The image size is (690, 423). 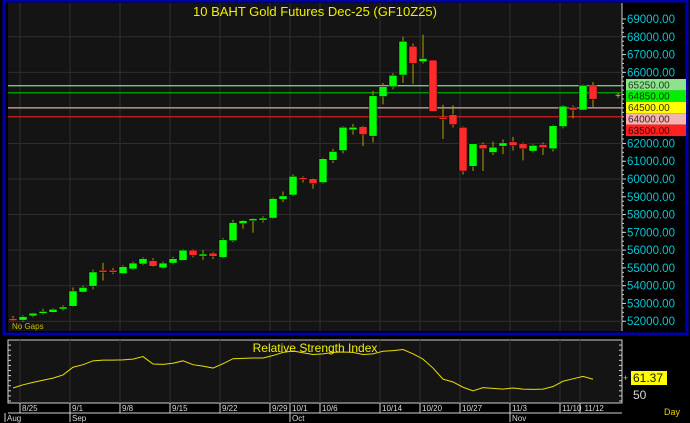 What do you see at coordinates (315, 11) in the screenshot?
I see `chart-title: 10 BAHT Gold Futures Dec-25 (GF10Z25)` at bounding box center [315, 11].